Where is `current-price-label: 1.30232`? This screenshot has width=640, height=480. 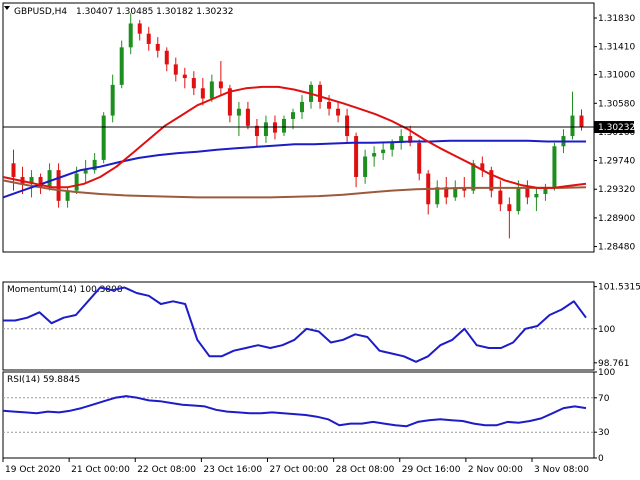 current-price-label: 1.30232 is located at coordinates (616, 128).